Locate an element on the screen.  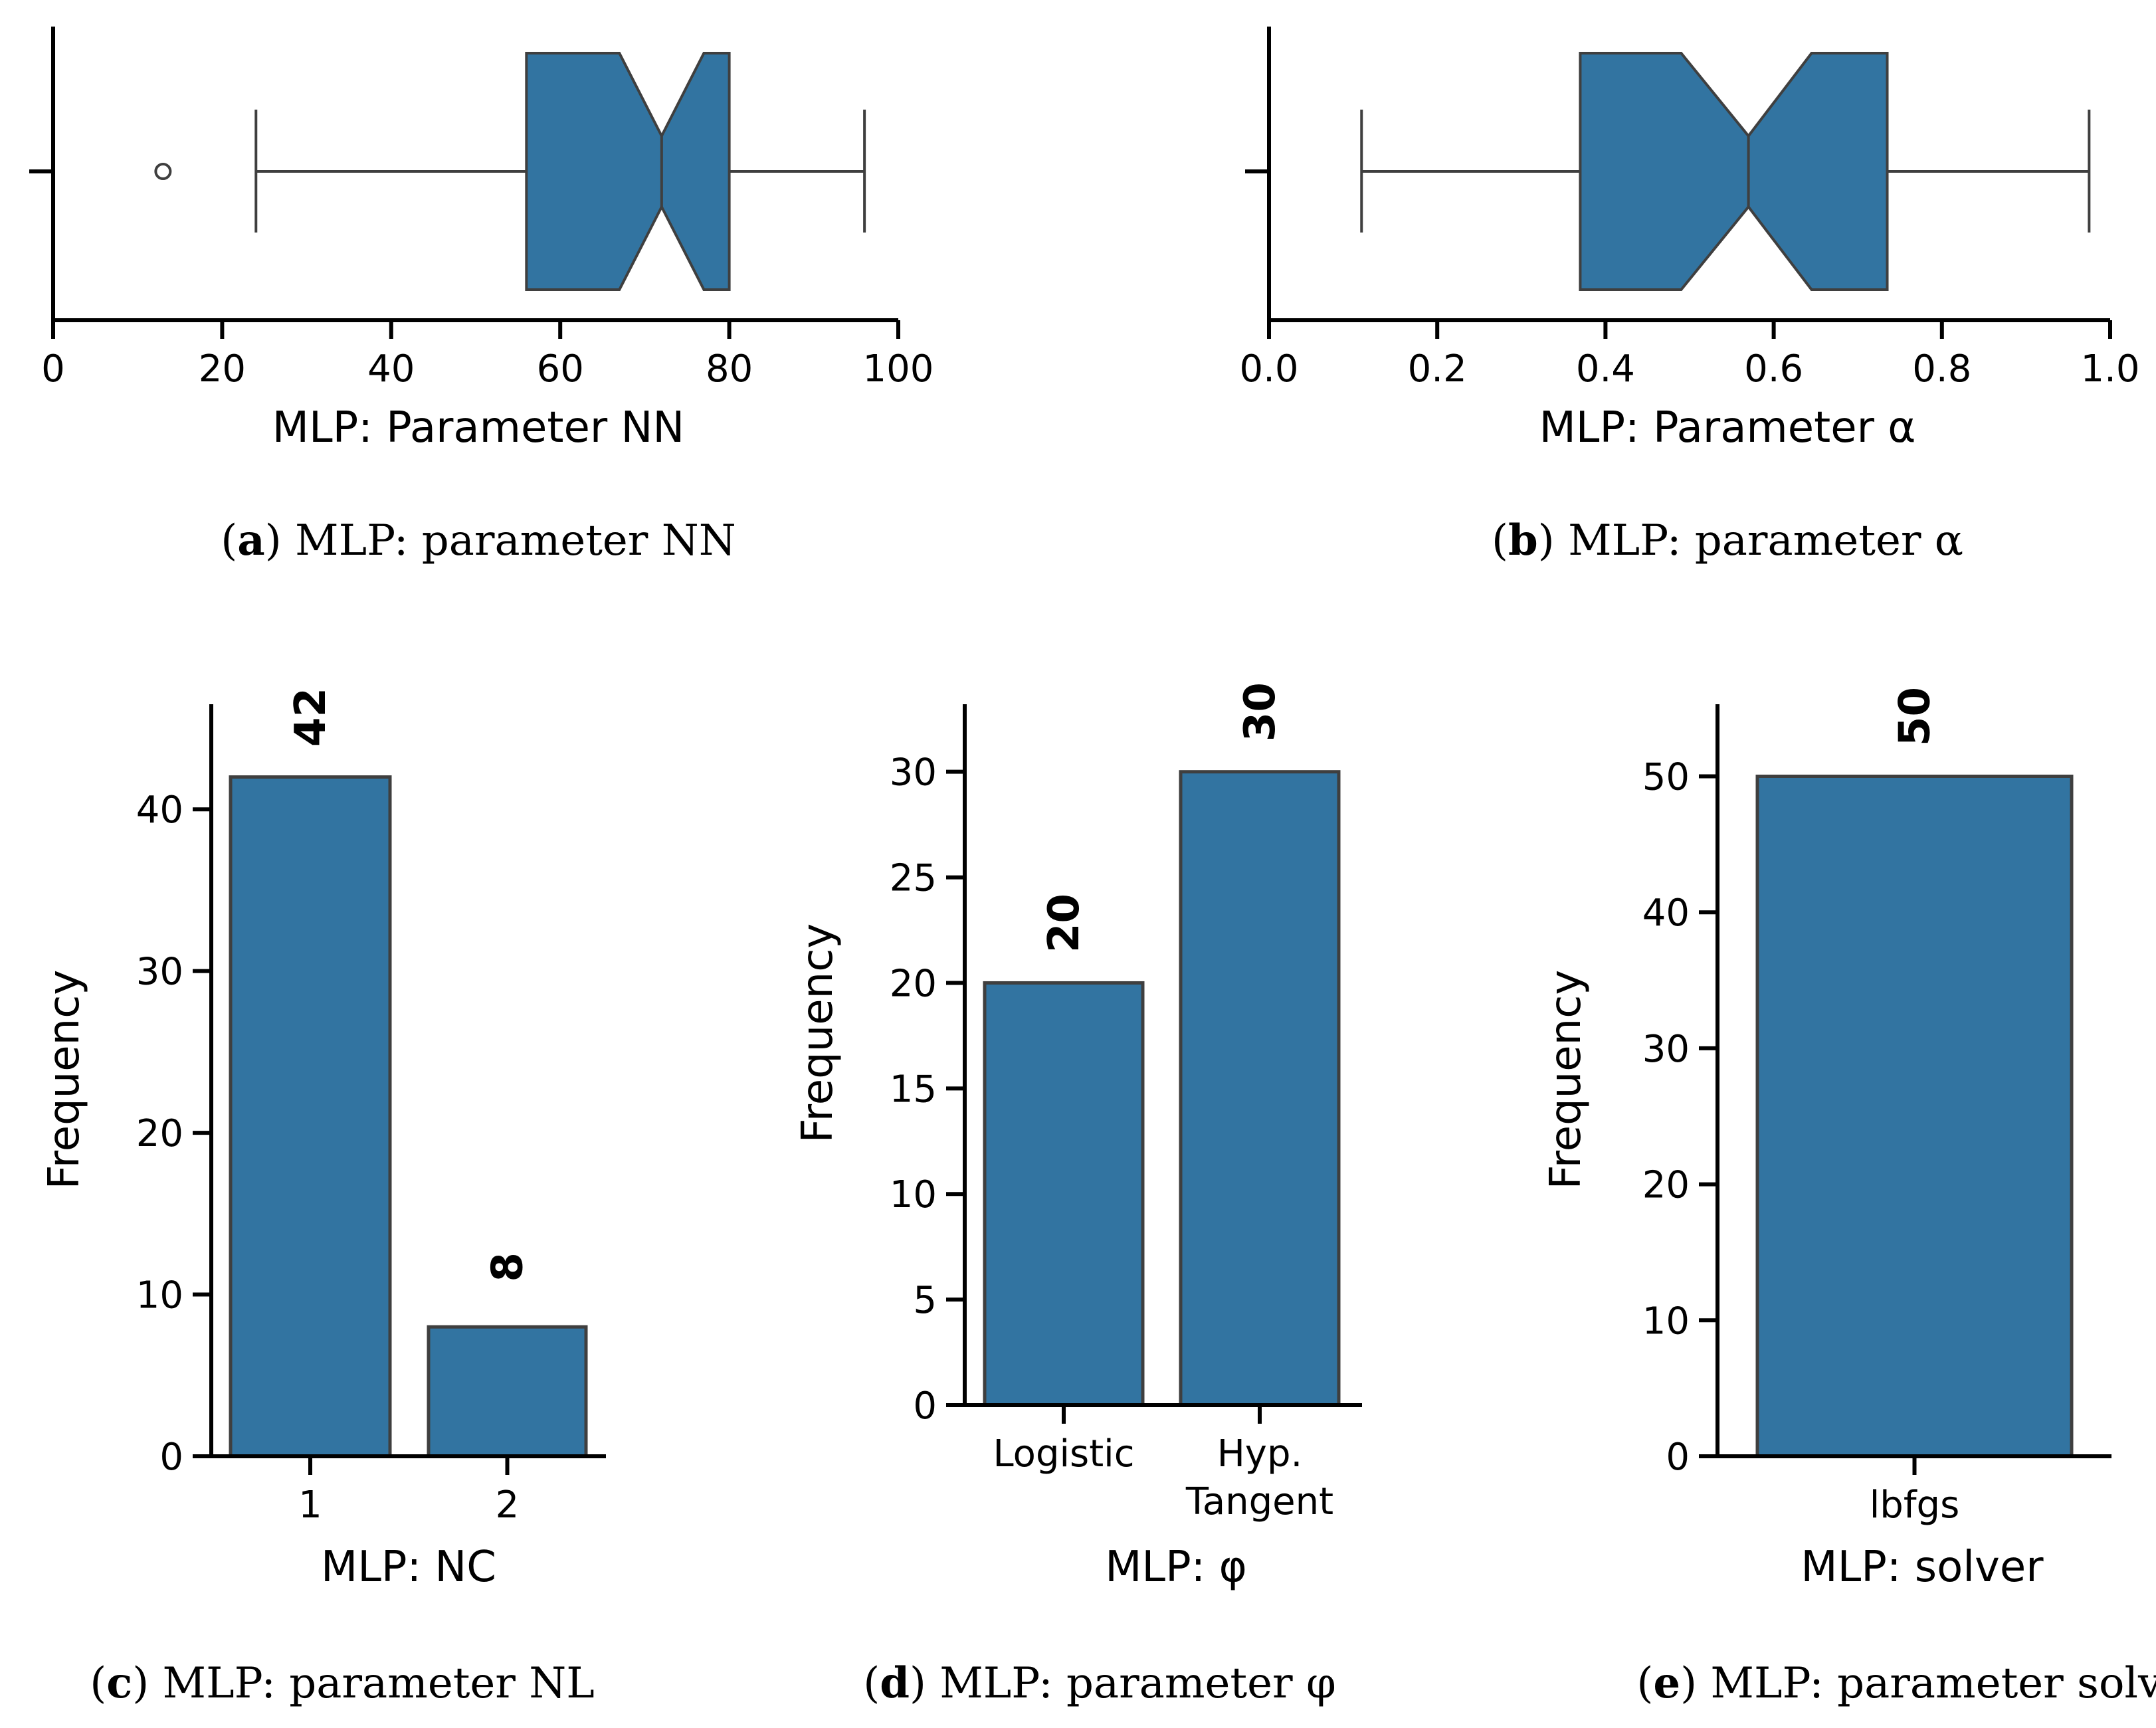
d-x-tick-label-0: Logistic is located at coordinates (1063, 1454).